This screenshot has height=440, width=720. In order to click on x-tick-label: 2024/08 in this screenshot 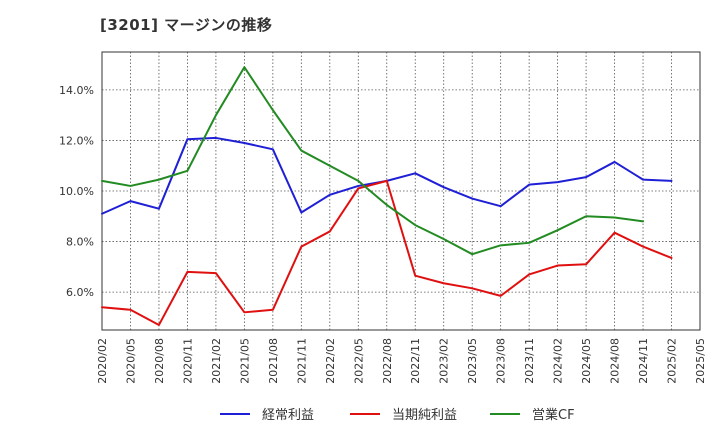, I will do `click(615, 361)`.